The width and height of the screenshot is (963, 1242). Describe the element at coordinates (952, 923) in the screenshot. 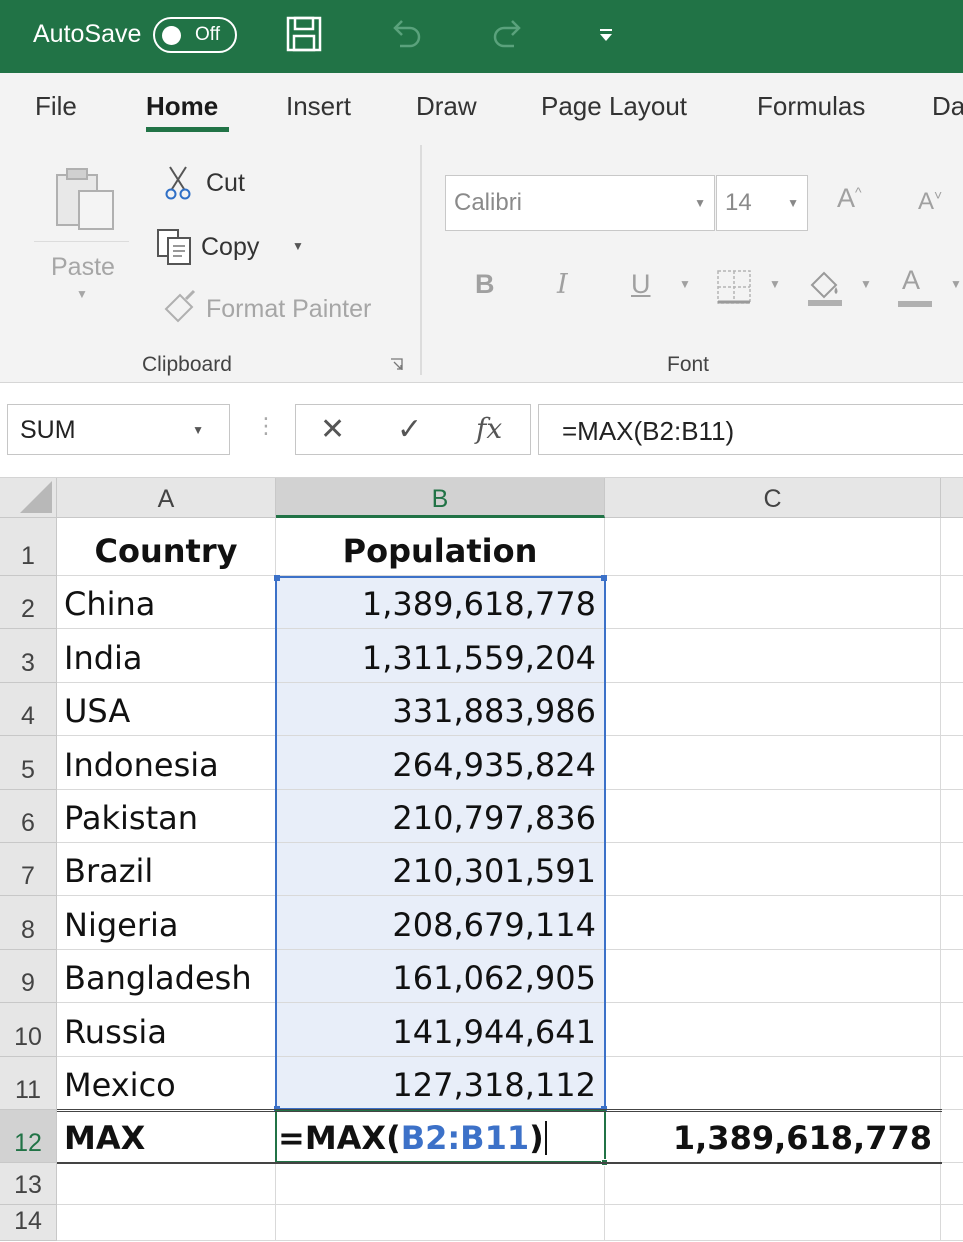

I see `cell-d8` at that location.